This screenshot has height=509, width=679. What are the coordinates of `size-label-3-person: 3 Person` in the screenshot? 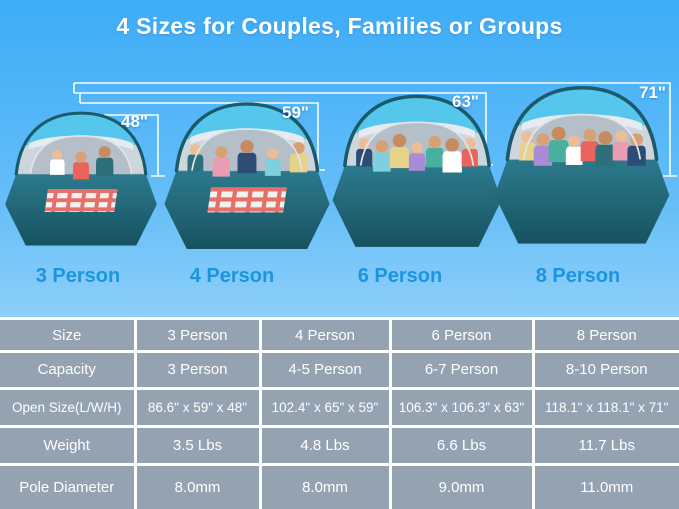 It's located at (78, 276).